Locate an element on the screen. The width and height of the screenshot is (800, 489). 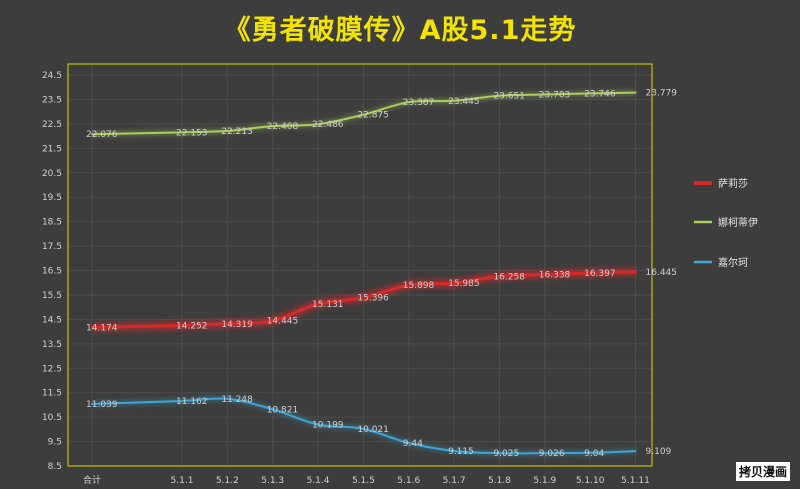
data-label: 23.387 is located at coordinates (419, 103).